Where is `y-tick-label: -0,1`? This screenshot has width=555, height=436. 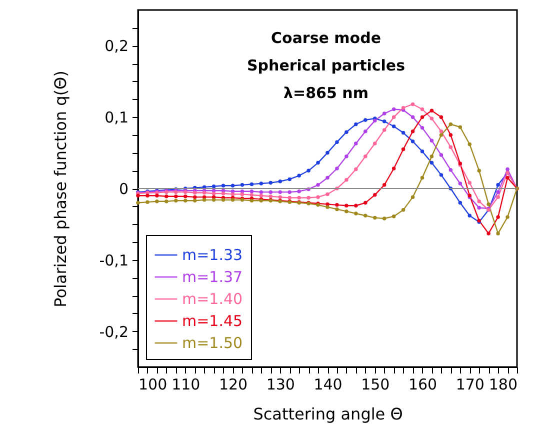
y-tick-label: -0,1 is located at coordinates (113, 260).